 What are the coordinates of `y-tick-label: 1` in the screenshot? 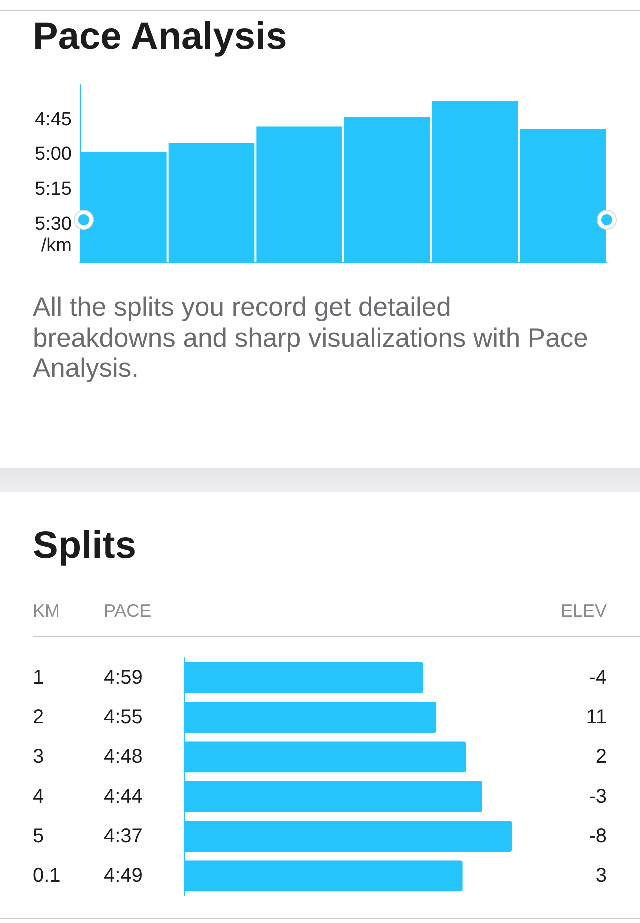 It's located at (38, 677).